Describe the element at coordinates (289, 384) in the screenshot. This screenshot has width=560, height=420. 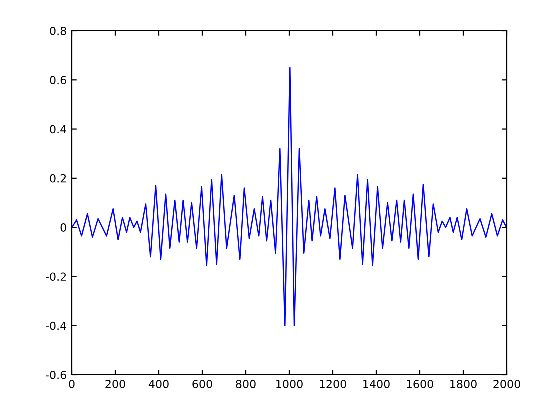
I see `x-tick-label: 1000` at that location.